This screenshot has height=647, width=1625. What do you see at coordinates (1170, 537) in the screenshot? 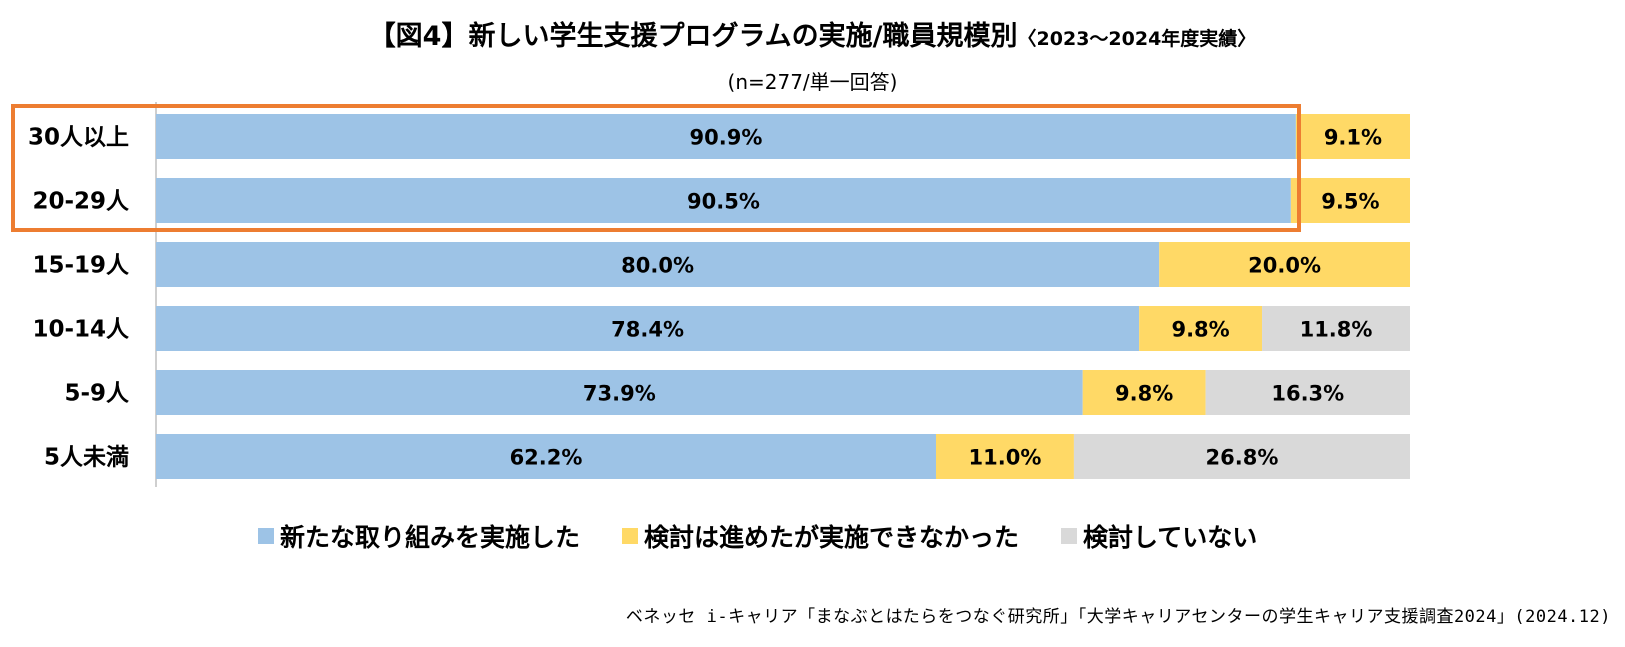
I see `legend-label-not-considered: 検討していない` at bounding box center [1170, 537].